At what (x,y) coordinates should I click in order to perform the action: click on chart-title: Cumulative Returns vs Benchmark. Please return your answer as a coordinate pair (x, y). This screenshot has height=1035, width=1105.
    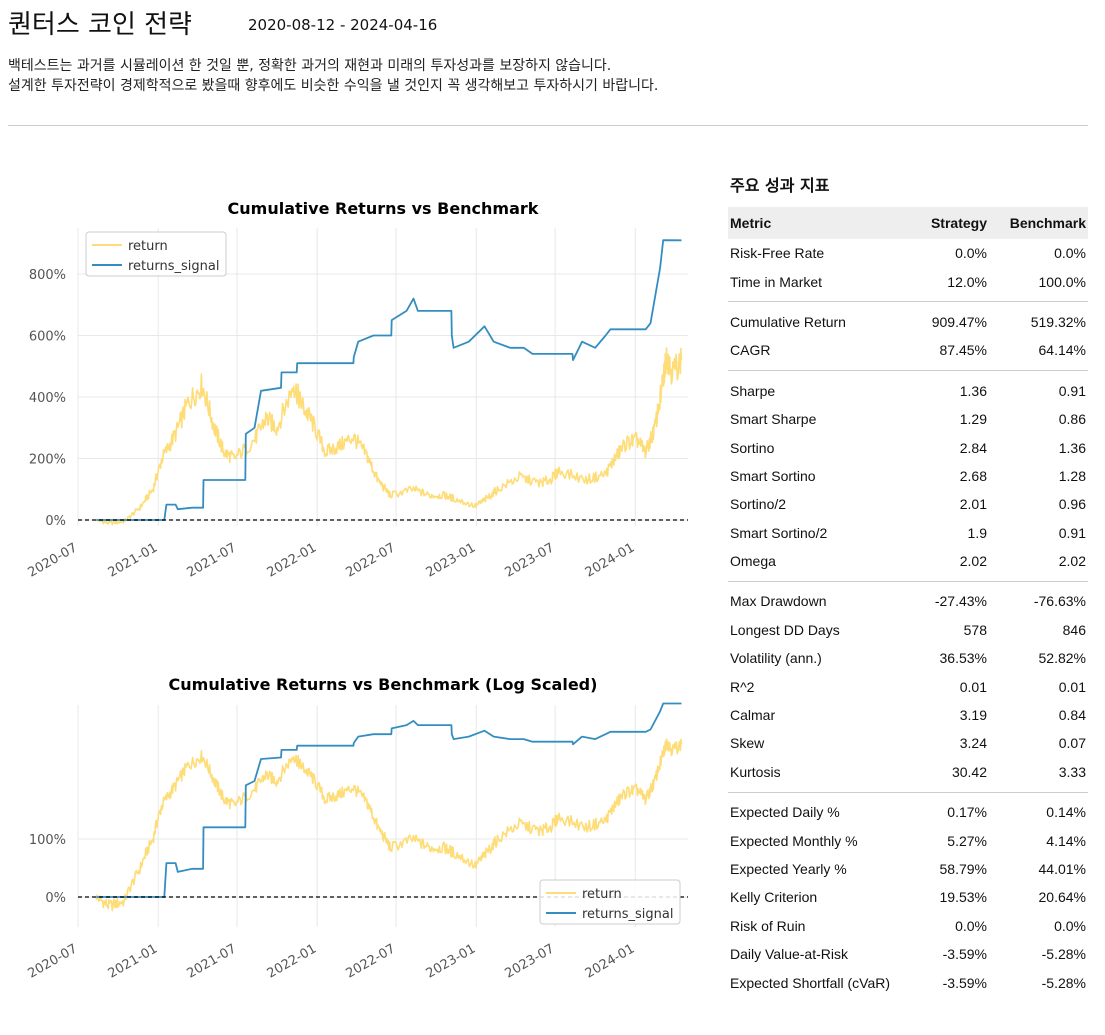
    Looking at the image, I should click on (383, 208).